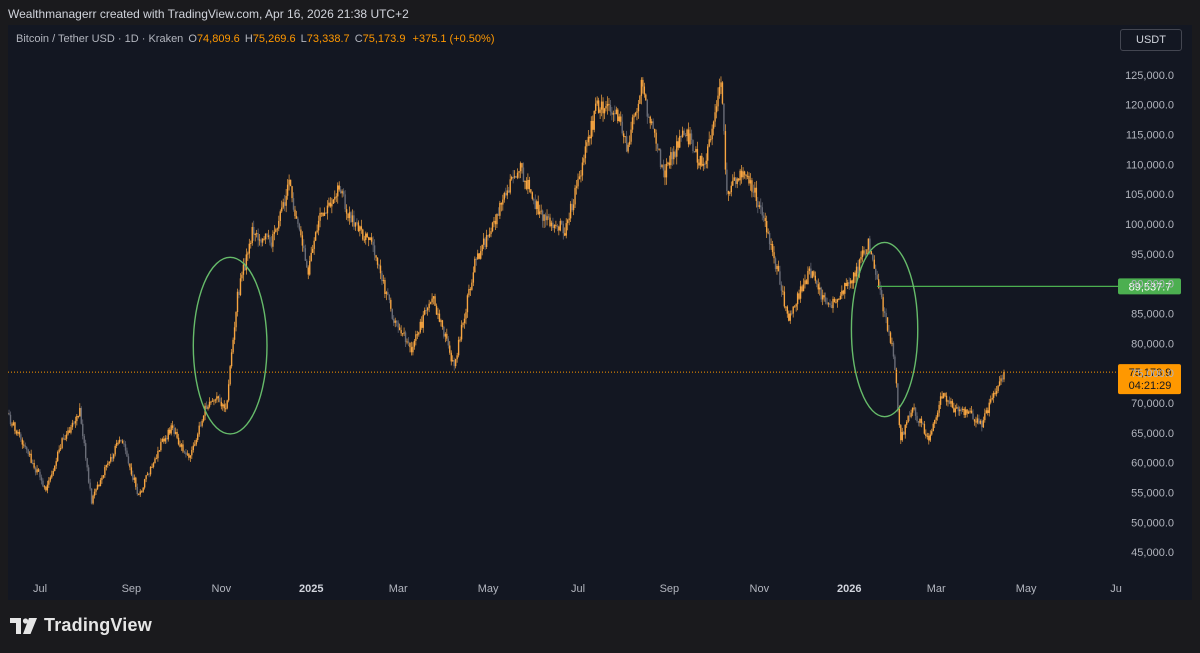 The image size is (1200, 653). Describe the element at coordinates (81, 625) in the screenshot. I see `tradingview-logo: TradingView` at that location.